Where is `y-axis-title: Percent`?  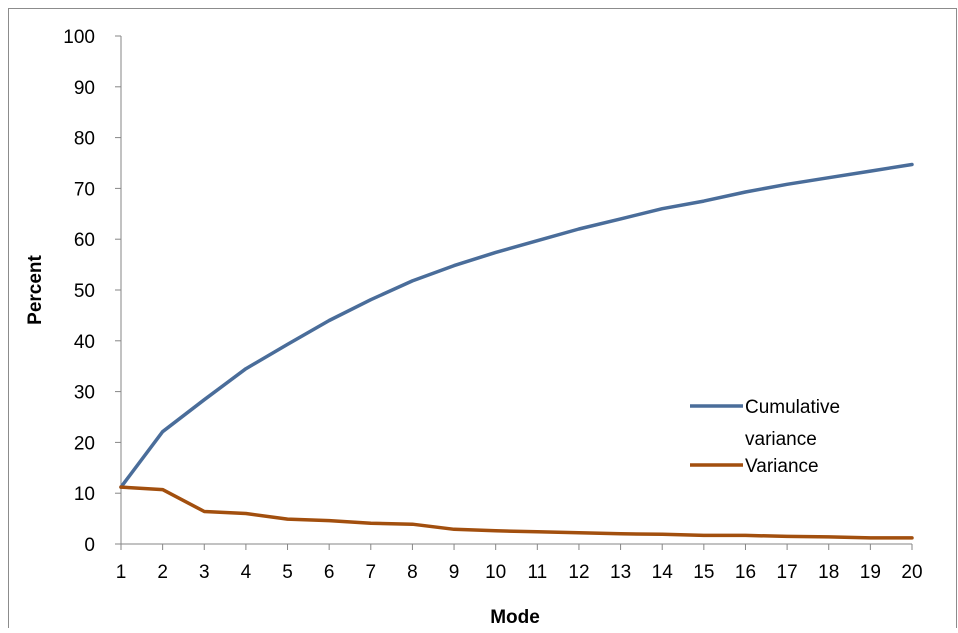 y-axis-title: Percent is located at coordinates (35, 289).